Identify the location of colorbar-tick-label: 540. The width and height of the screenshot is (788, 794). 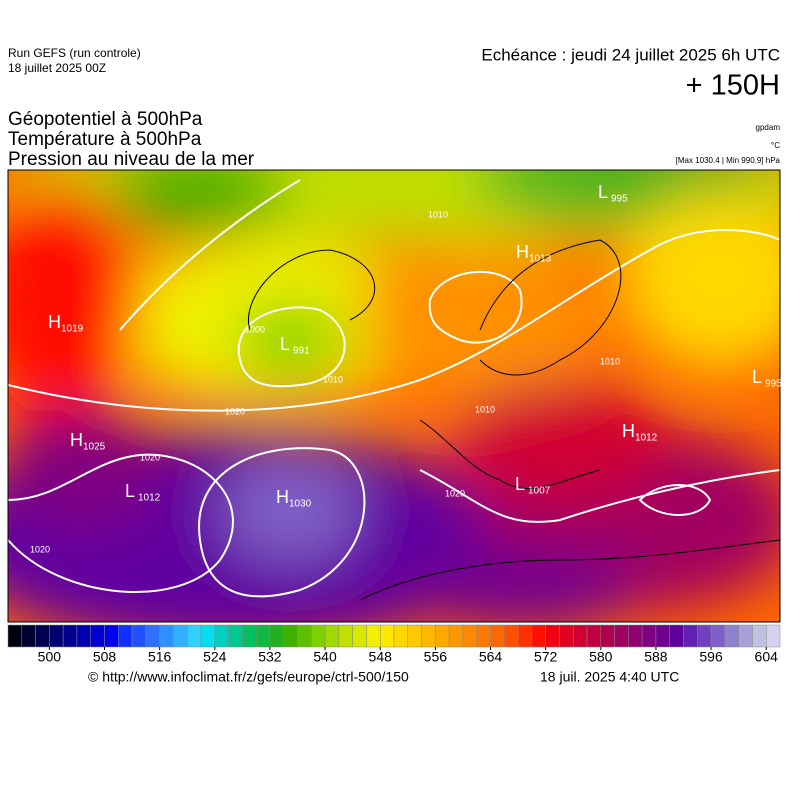
(325, 657).